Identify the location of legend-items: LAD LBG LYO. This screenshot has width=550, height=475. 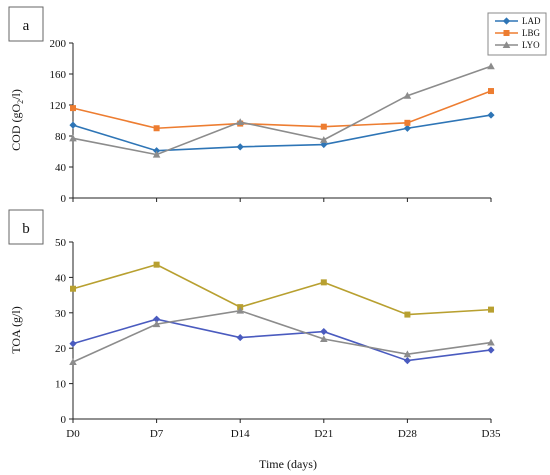
(518, 33).